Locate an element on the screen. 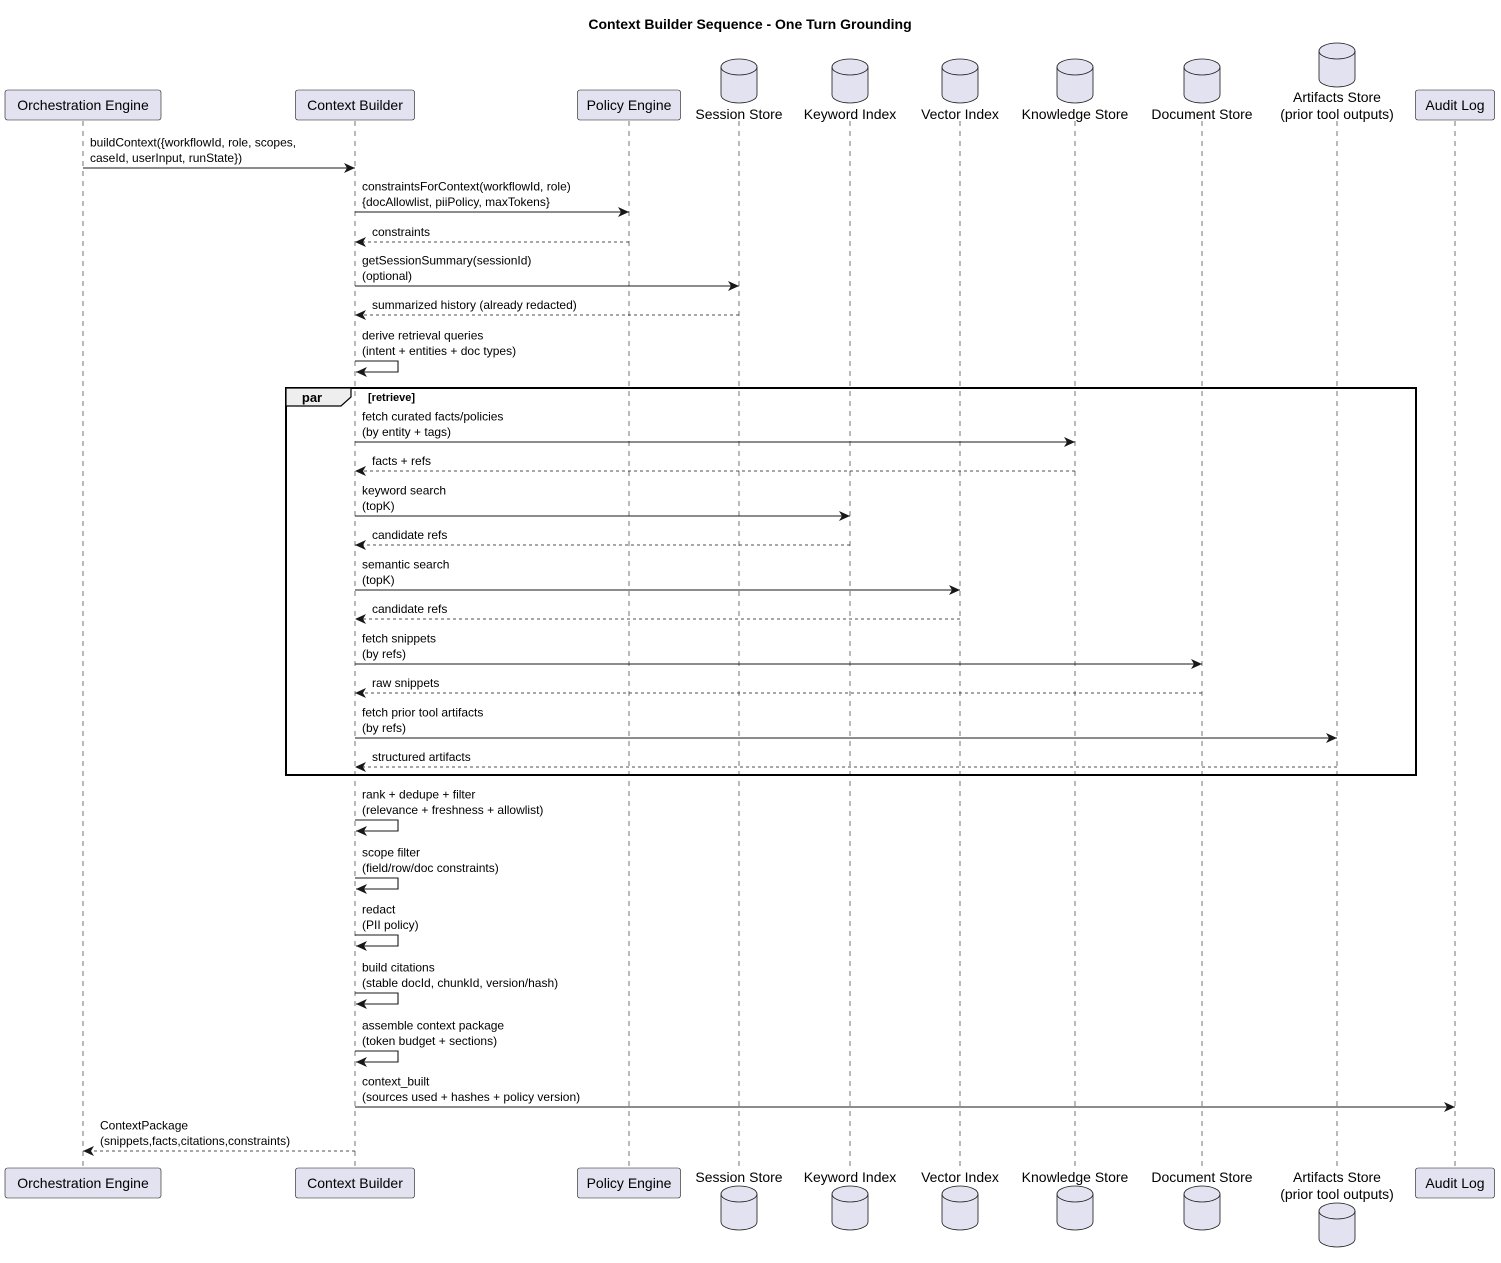 The height and width of the screenshot is (1263, 1501). participant-cb-box is located at coordinates (355, 105).